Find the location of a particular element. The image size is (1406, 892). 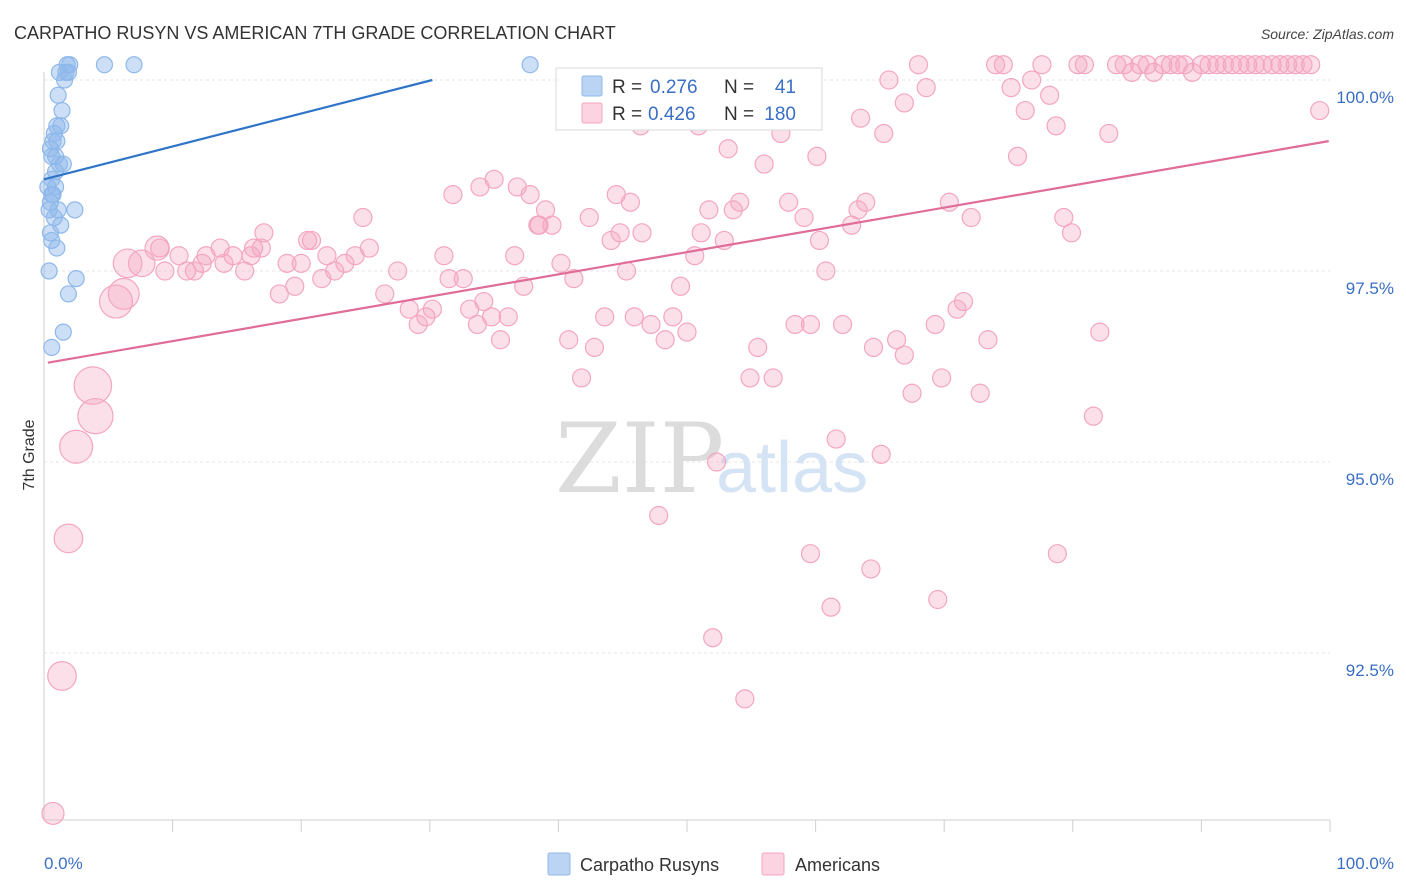

x-ticks is located at coordinates (751, 826).